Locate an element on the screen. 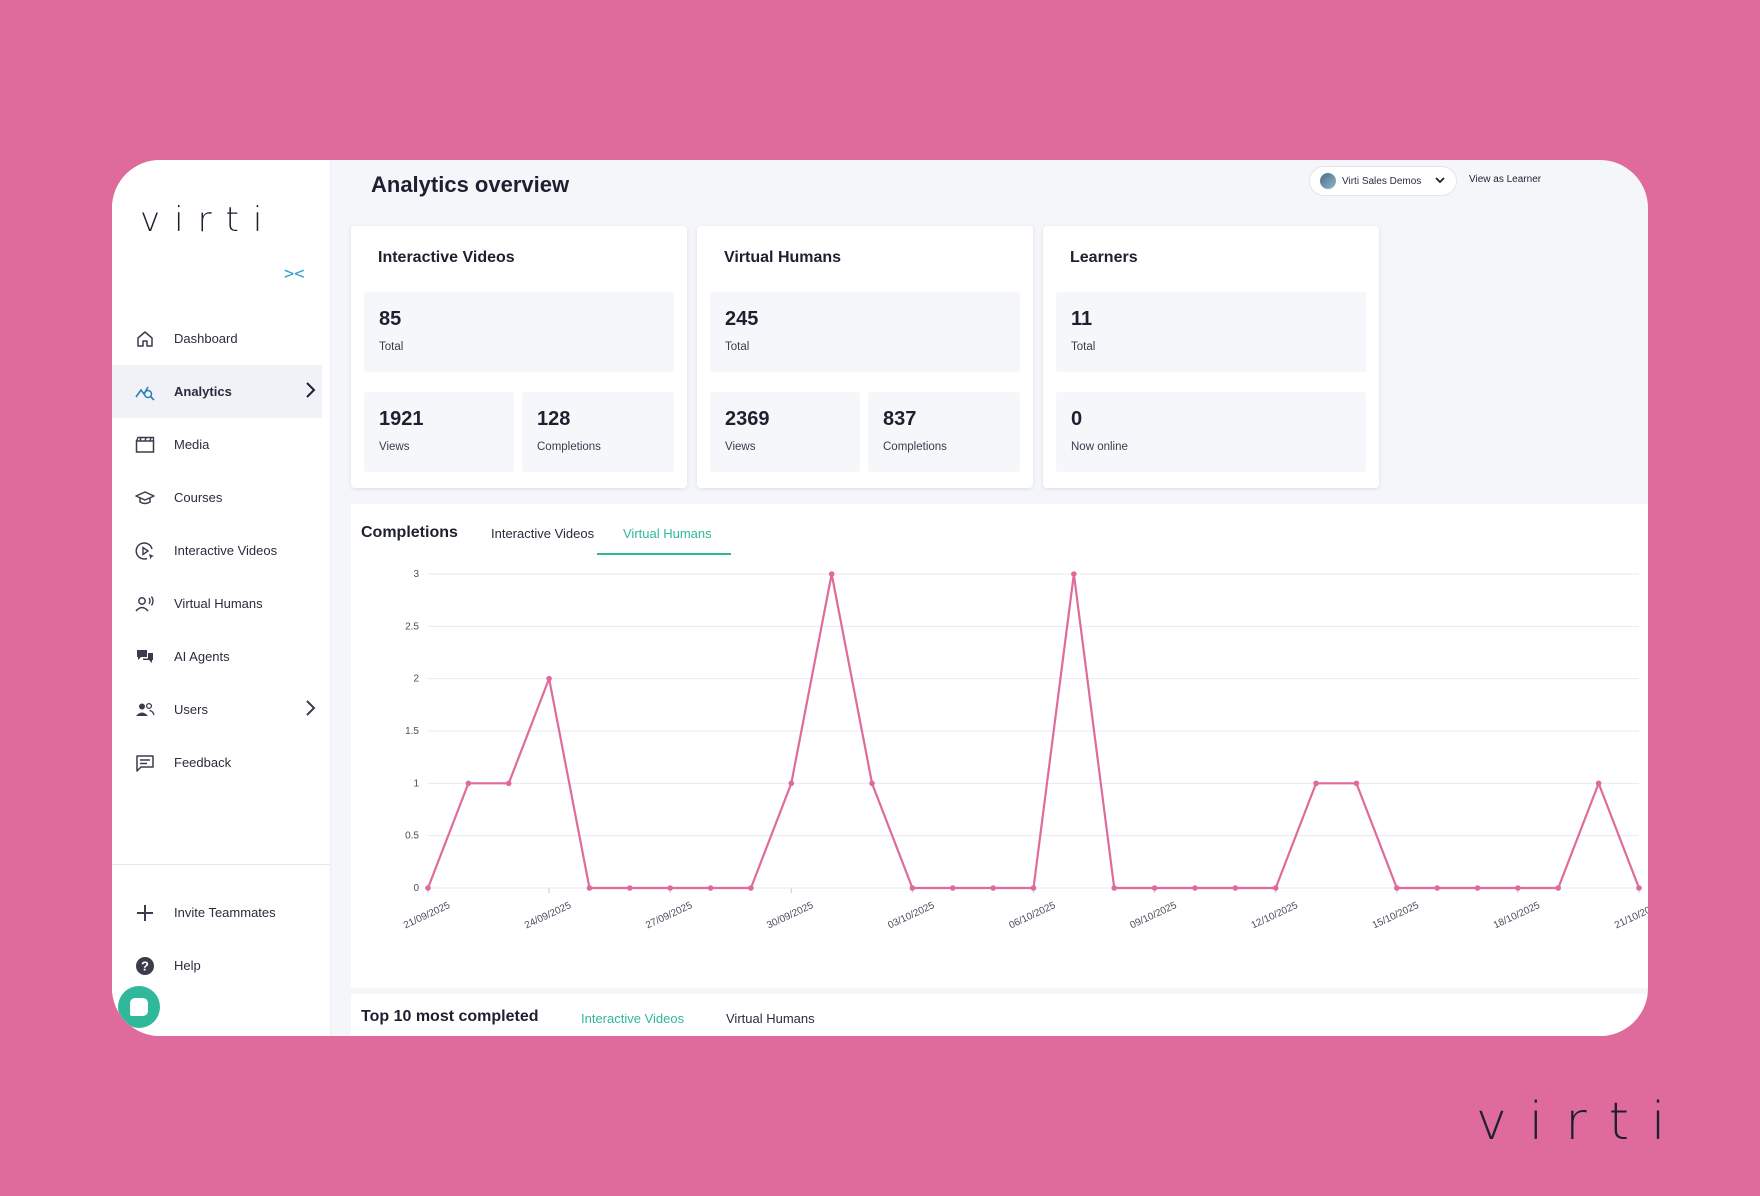 The height and width of the screenshot is (1196, 1760). x-tick-label: 18/10/2025 is located at coordinates (1517, 915).